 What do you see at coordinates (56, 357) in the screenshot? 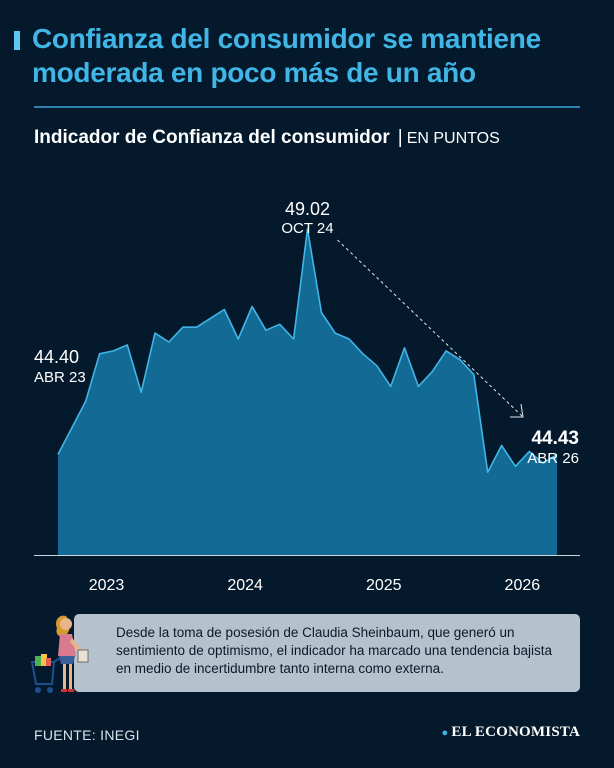
I see `annotation-start-value: 44.40` at bounding box center [56, 357].